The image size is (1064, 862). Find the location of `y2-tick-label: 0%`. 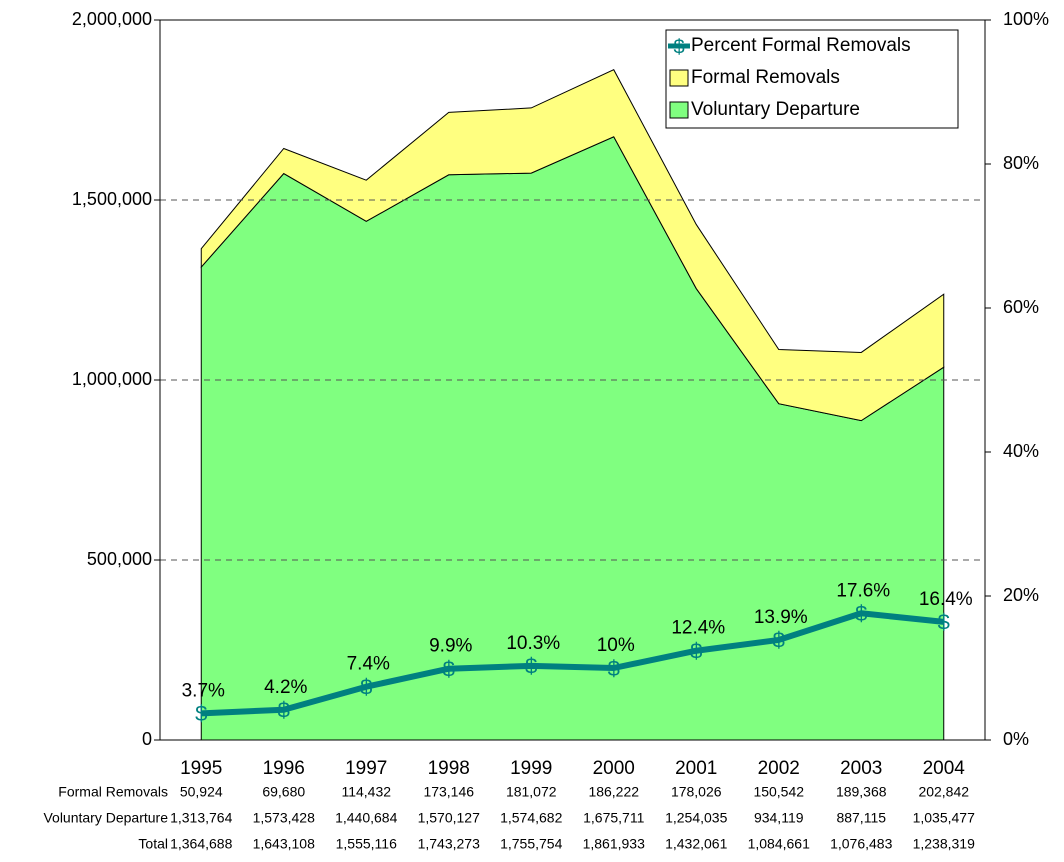

y2-tick-label: 0% is located at coordinates (1016, 739).